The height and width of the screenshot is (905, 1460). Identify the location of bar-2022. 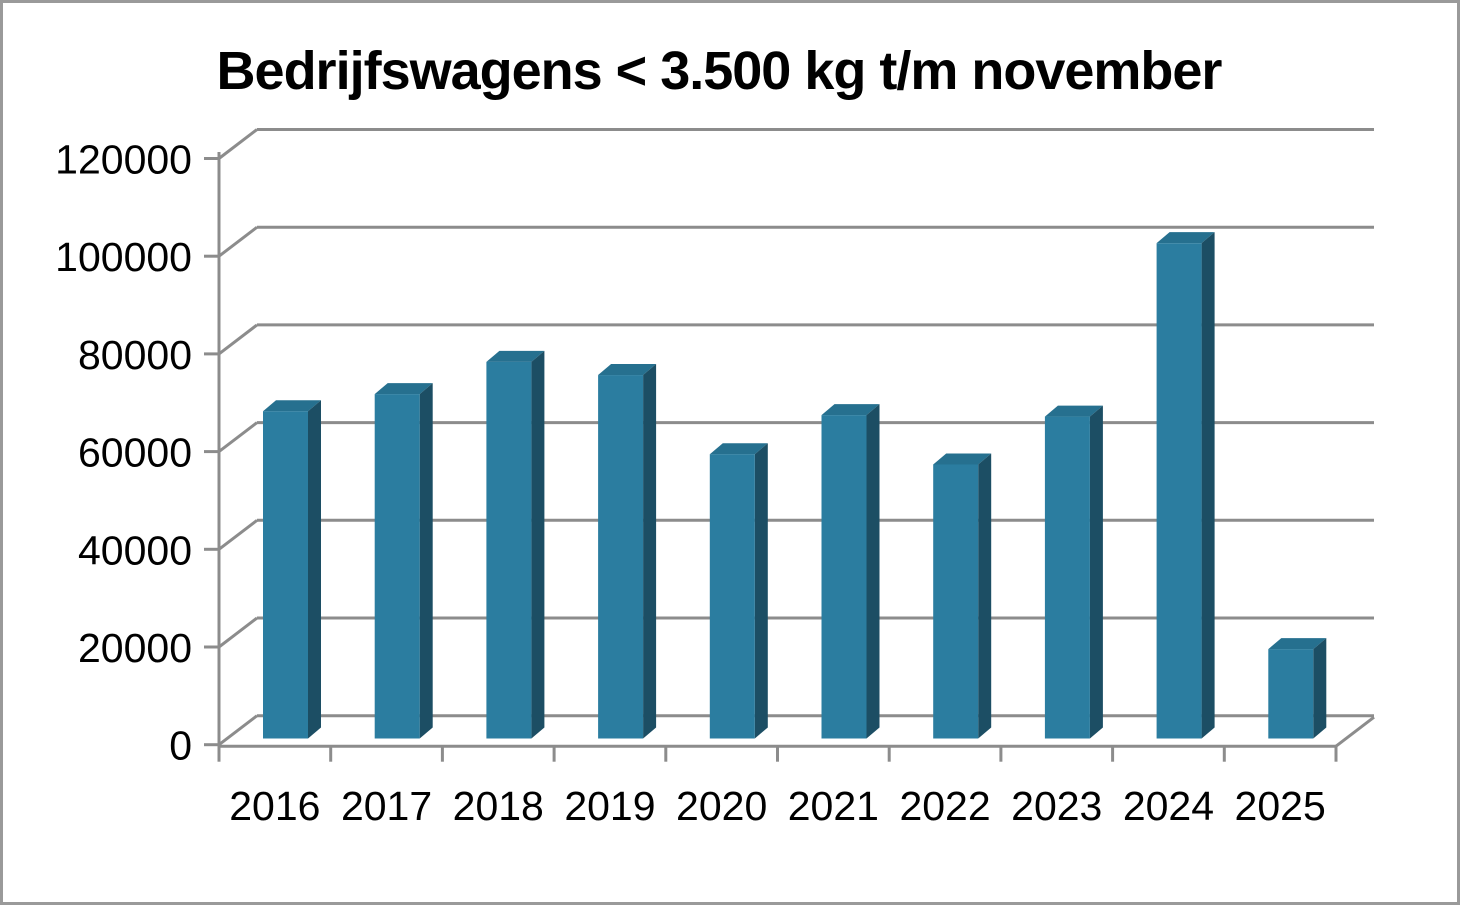
(962, 596).